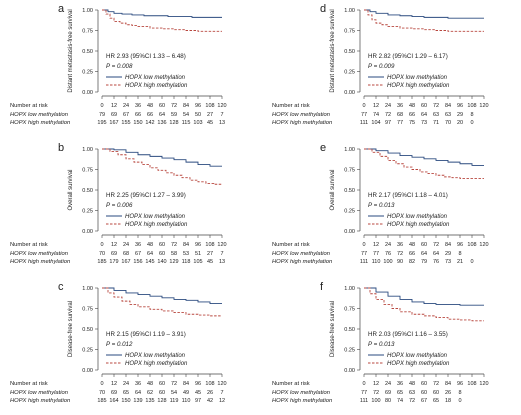 The height and width of the screenshot is (415, 521). I want to click on risk-value: 100, so click(375, 401).